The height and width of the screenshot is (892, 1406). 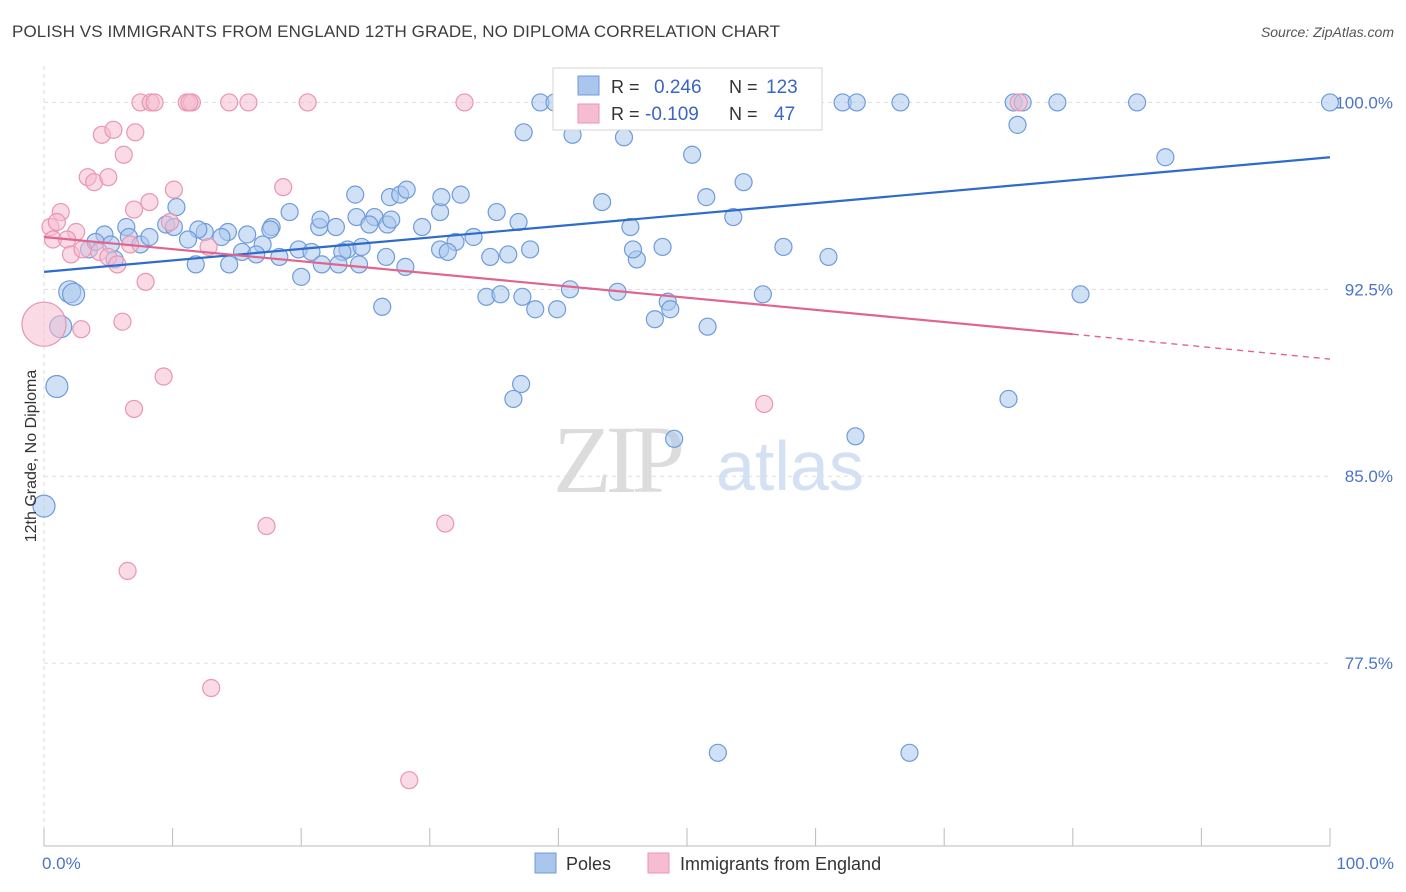 What do you see at coordinates (672, 114) in the screenshot?
I see `stats-r-value-england: -0.109` at bounding box center [672, 114].